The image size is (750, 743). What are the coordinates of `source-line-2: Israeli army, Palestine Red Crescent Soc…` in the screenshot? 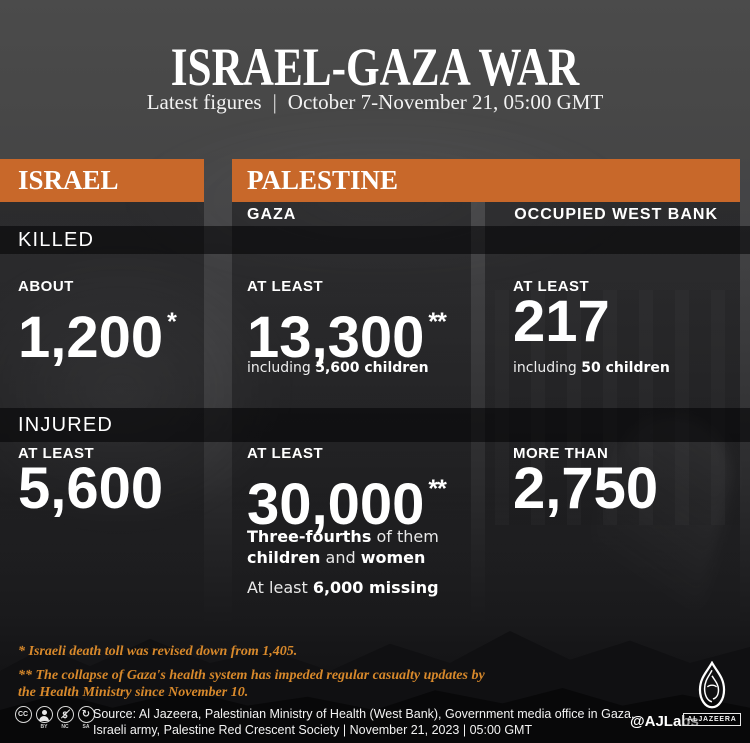 It's located at (313, 730).